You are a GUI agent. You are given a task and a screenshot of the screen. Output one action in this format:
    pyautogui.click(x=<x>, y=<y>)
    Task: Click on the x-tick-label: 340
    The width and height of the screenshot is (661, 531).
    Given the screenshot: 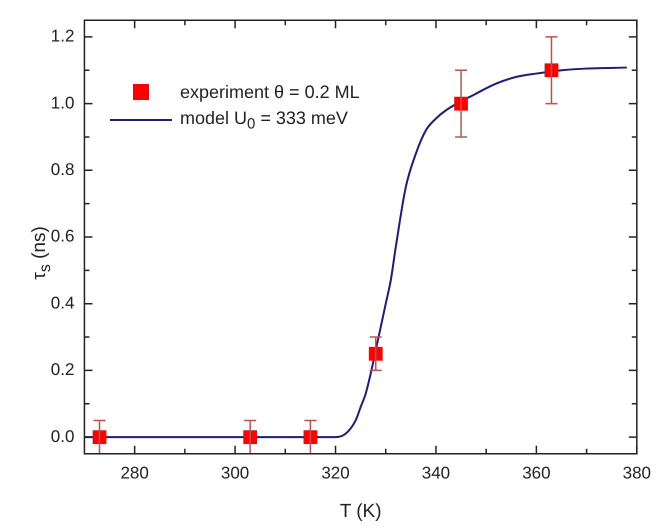 What is the action you would take?
    pyautogui.click(x=436, y=473)
    